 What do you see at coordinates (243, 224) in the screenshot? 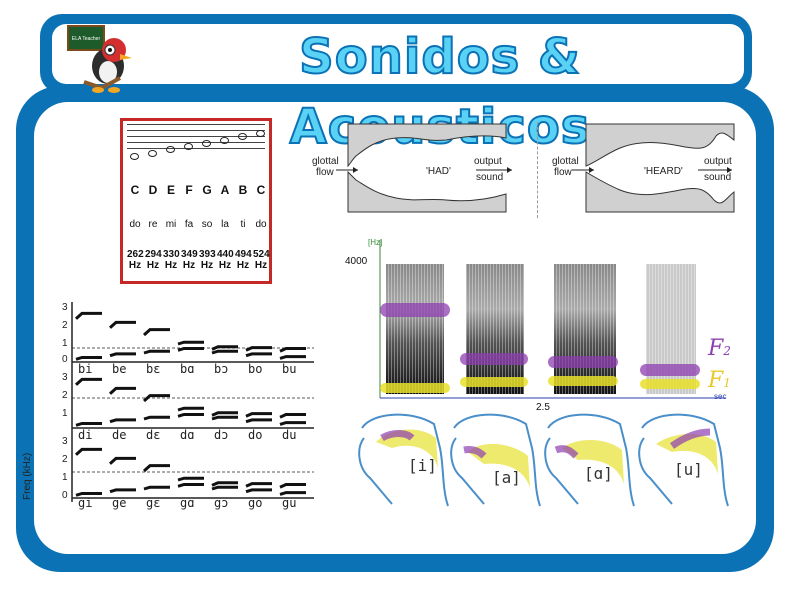
I see `note-solfege: ti` at bounding box center [243, 224].